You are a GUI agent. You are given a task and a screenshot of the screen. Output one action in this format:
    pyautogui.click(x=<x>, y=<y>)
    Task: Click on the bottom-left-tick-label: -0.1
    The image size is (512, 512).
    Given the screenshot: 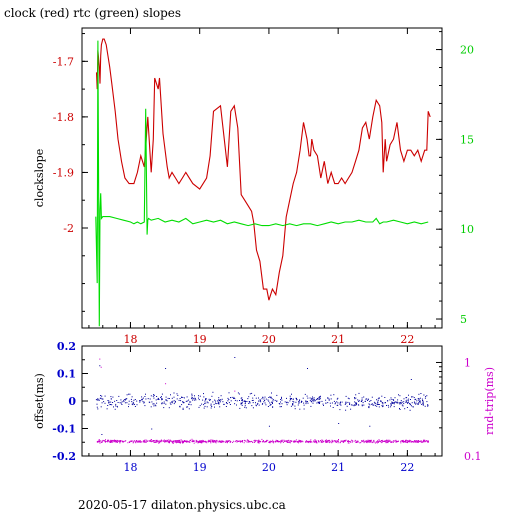 What is the action you would take?
    pyautogui.click(x=64, y=429)
    